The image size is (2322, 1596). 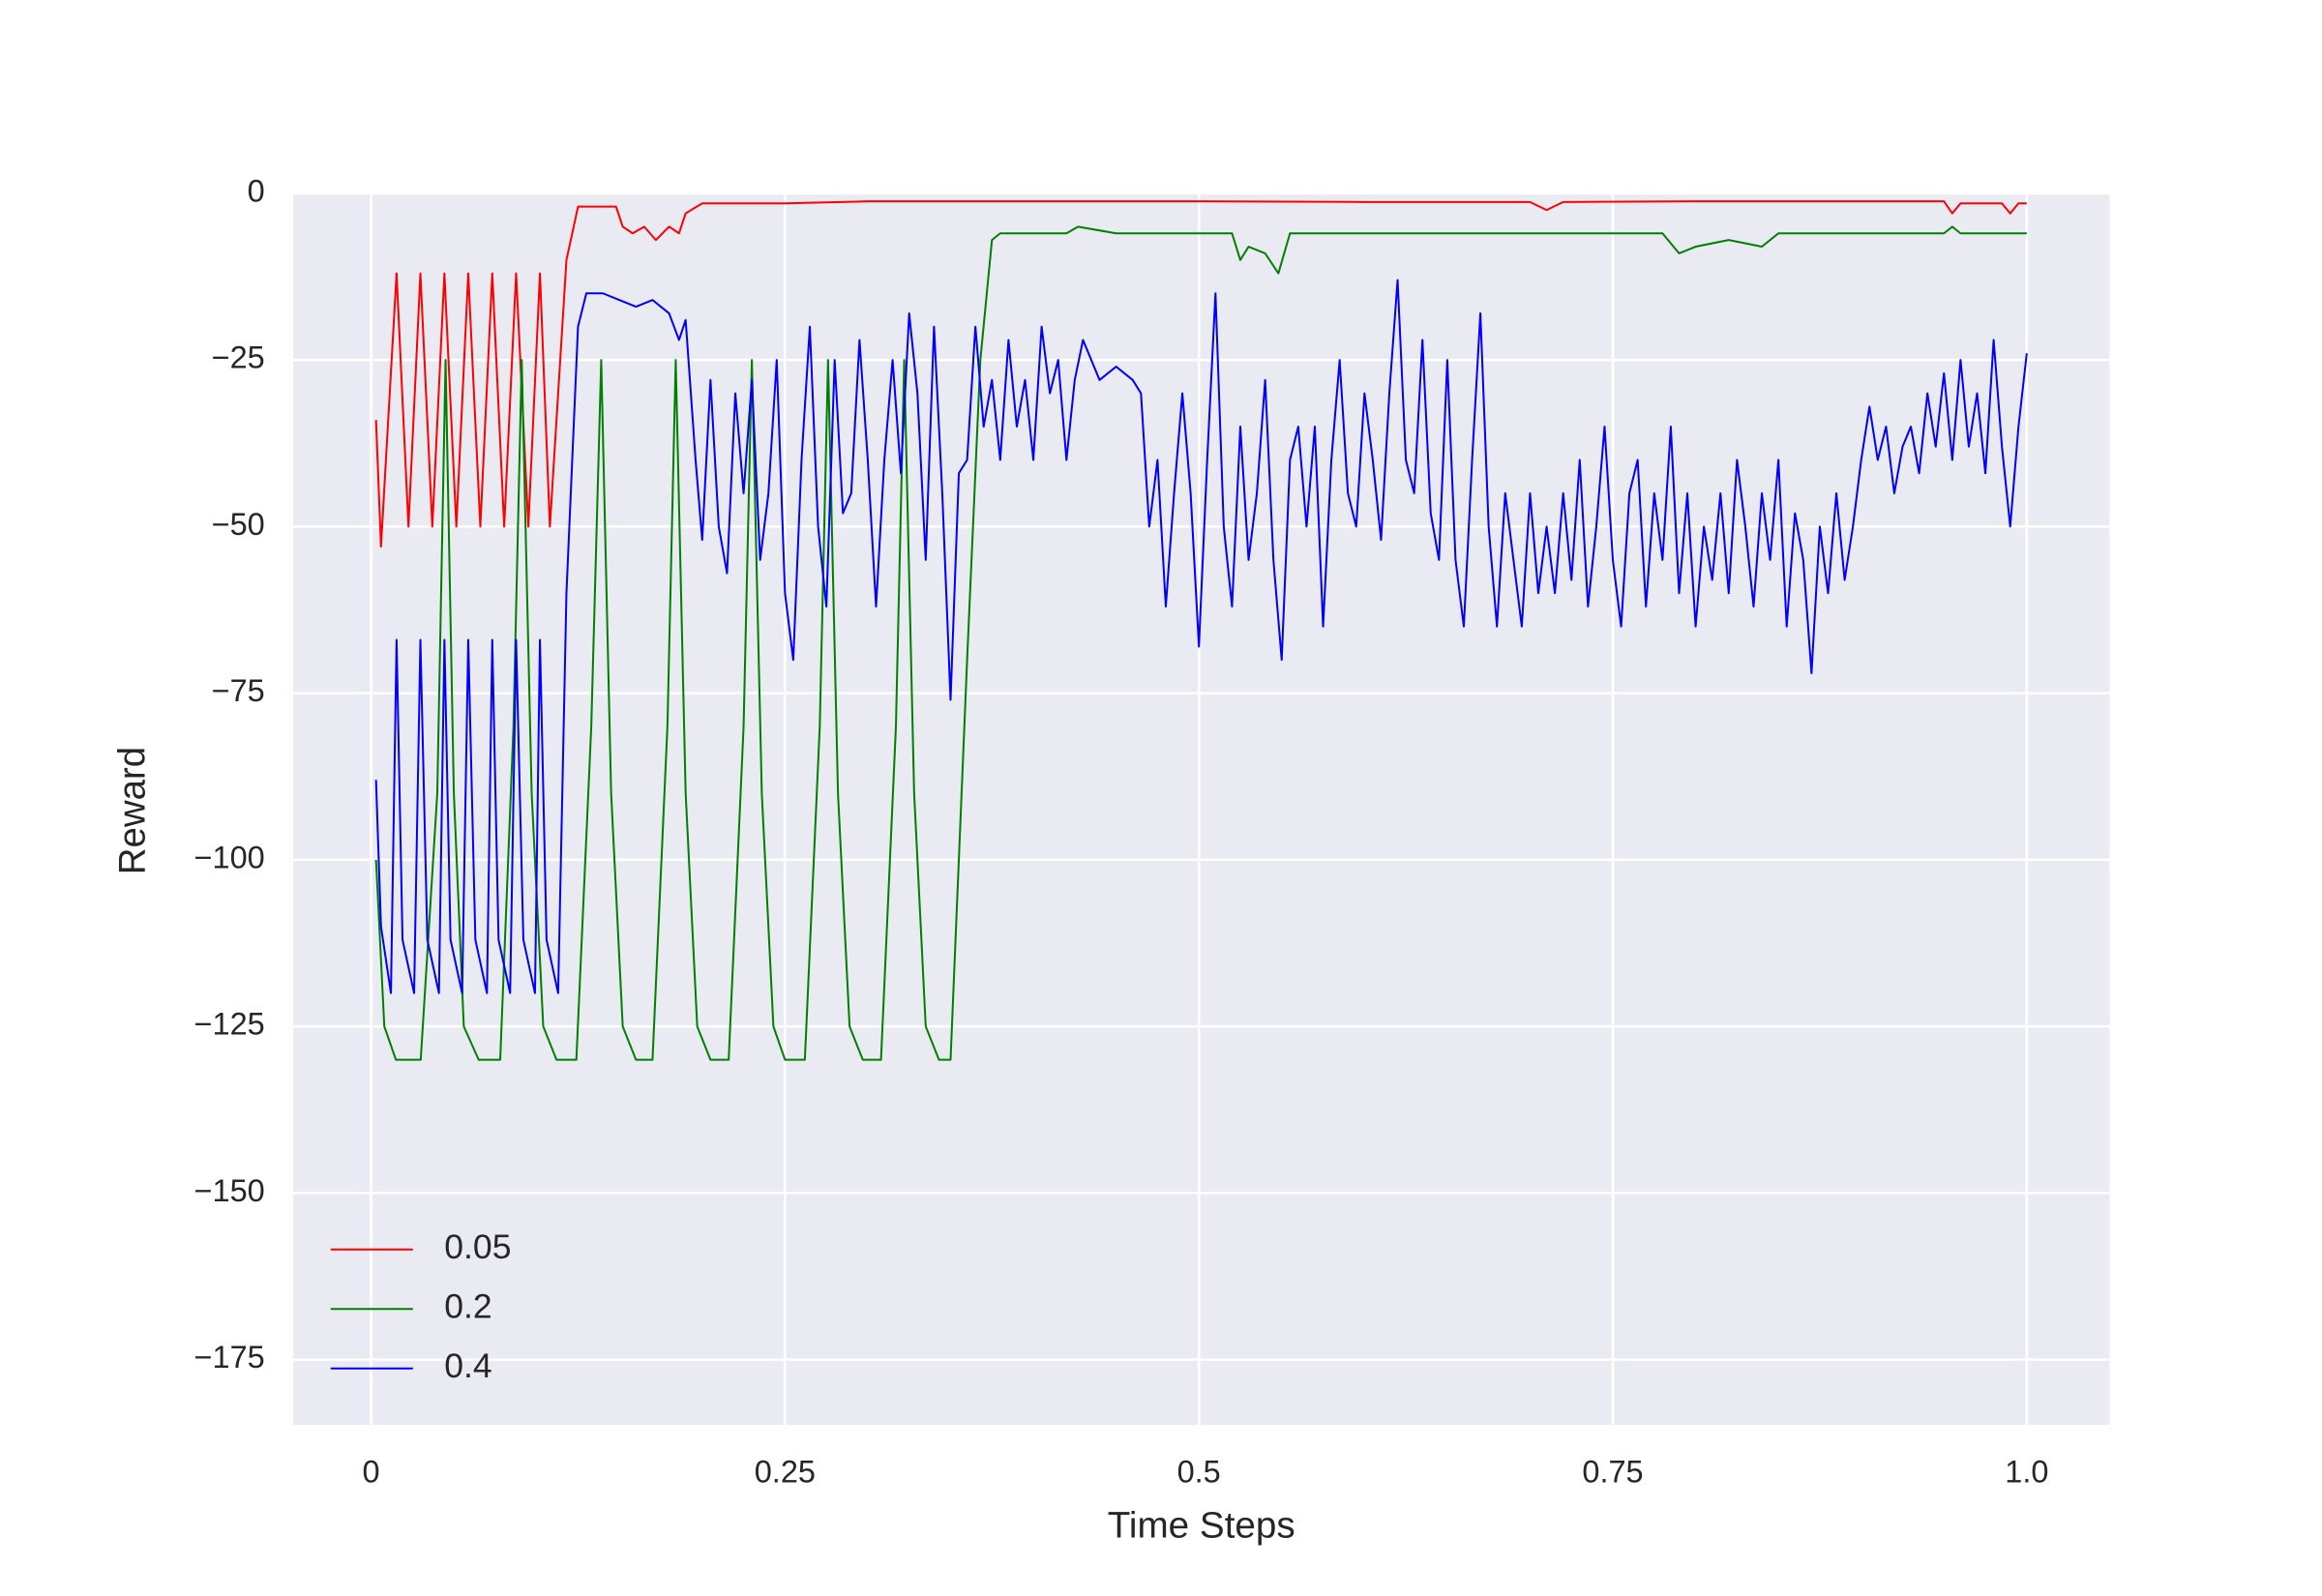 I want to click on y-axis-label: Reward, so click(x=132, y=810).